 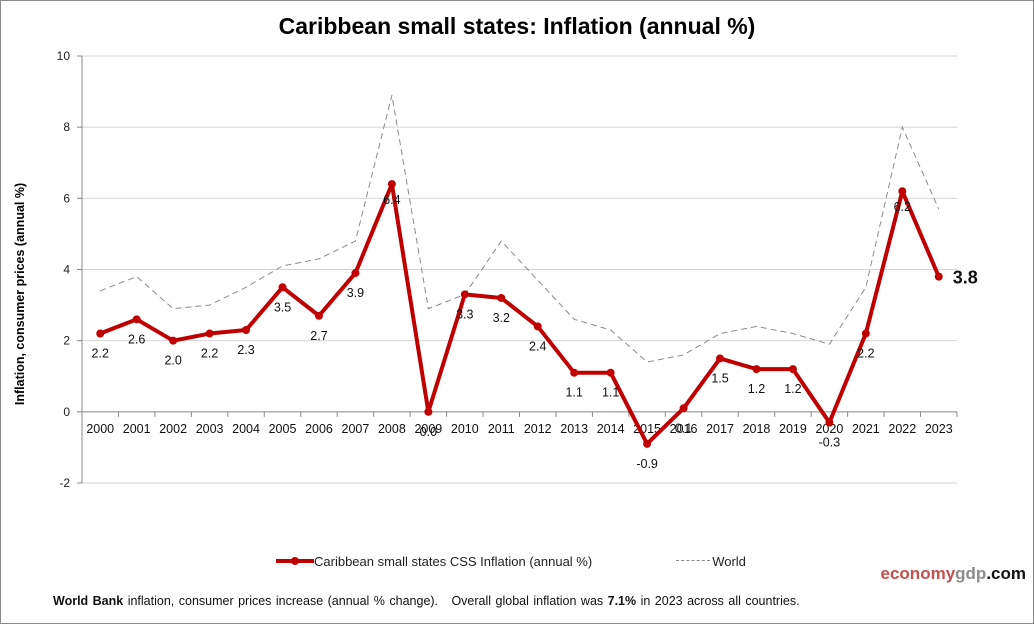 What do you see at coordinates (173, 429) in the screenshot?
I see `x-tick-label: 2002` at bounding box center [173, 429].